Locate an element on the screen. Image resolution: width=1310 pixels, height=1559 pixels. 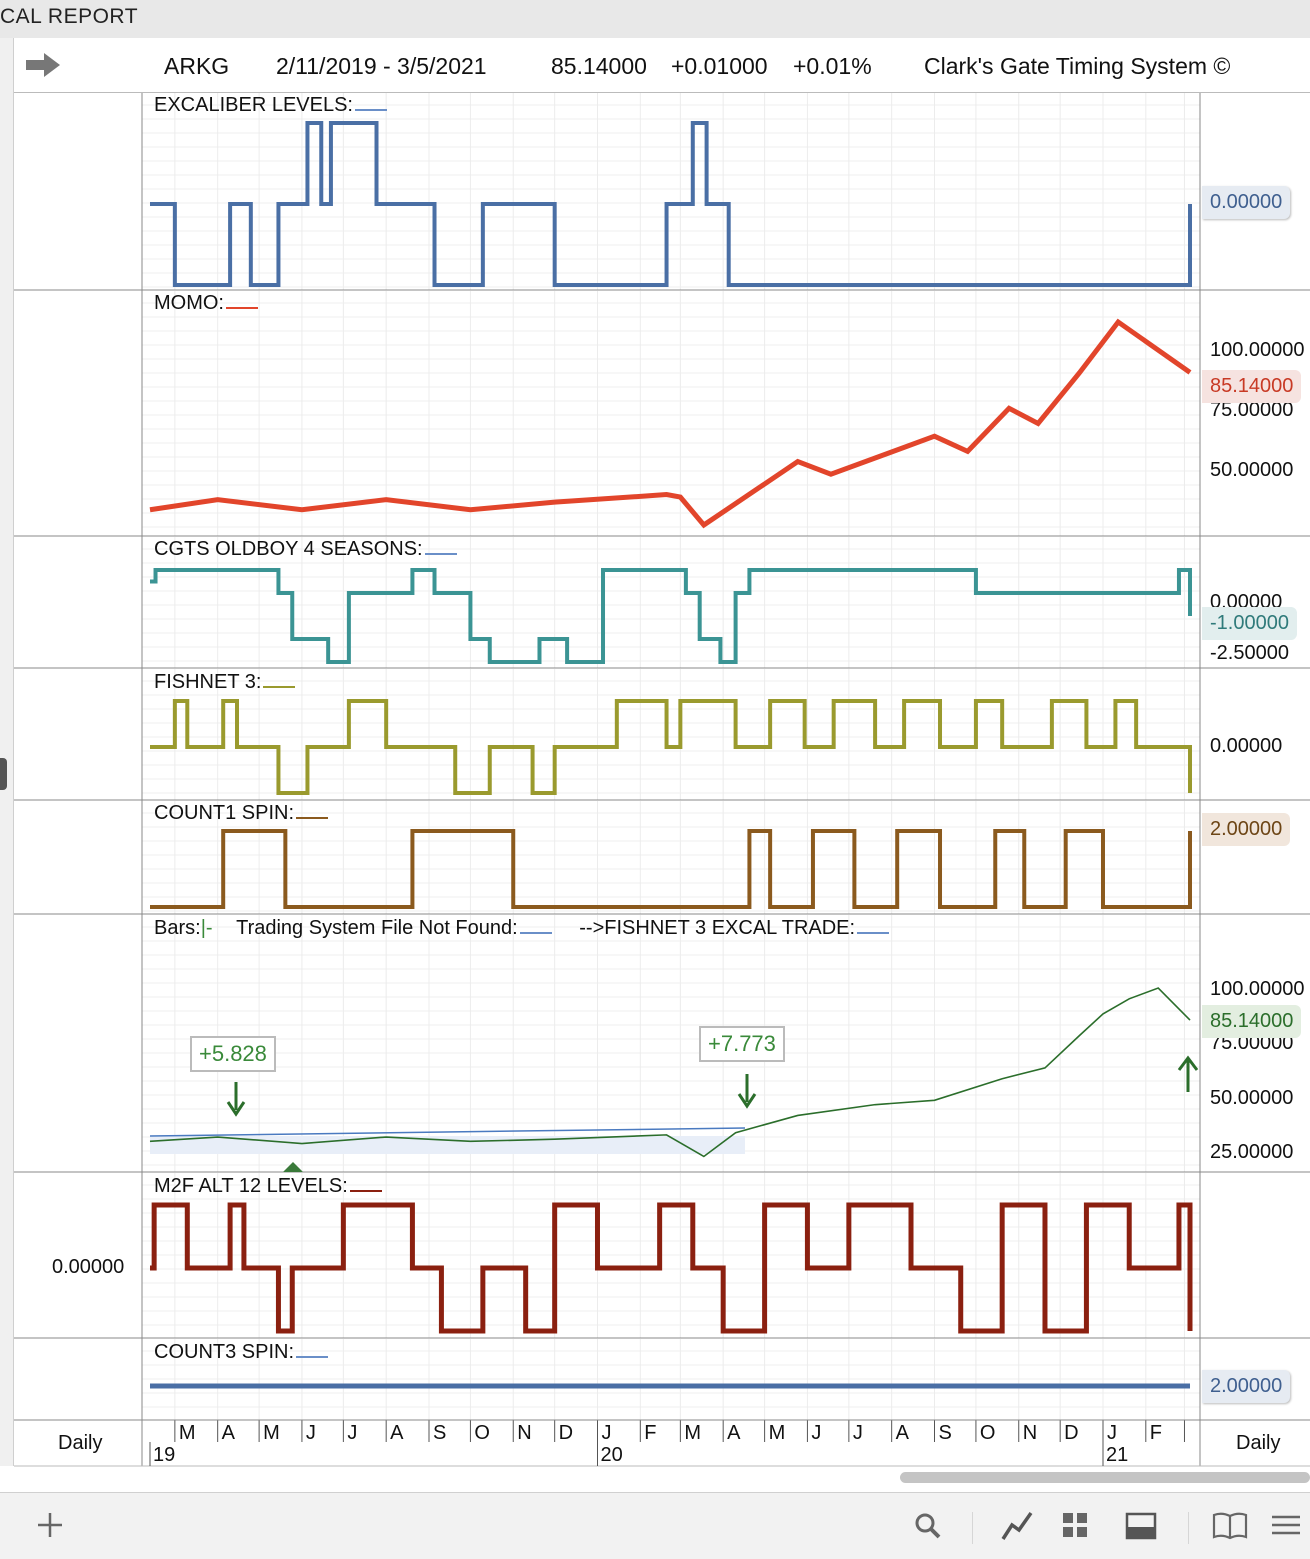
count3-value-badge: 2.00000 is located at coordinates (1246, 1386).